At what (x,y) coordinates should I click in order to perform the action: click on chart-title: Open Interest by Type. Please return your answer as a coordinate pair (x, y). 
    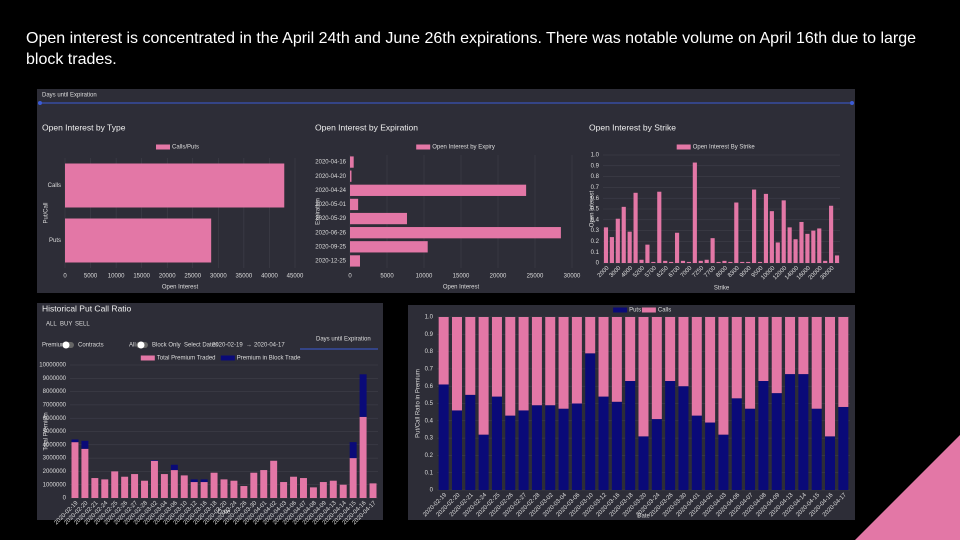
    Looking at the image, I should click on (84, 127).